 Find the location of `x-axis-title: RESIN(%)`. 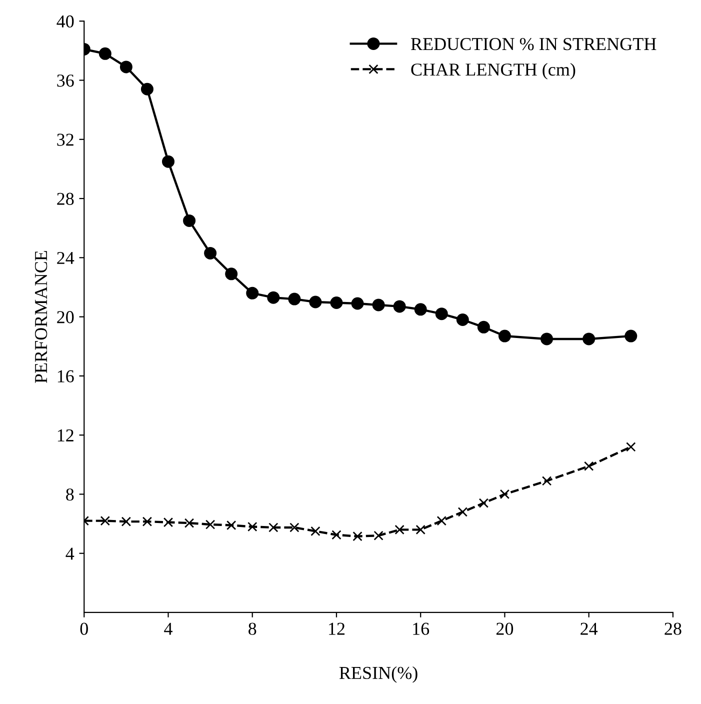

x-axis-title: RESIN(%) is located at coordinates (378, 674).